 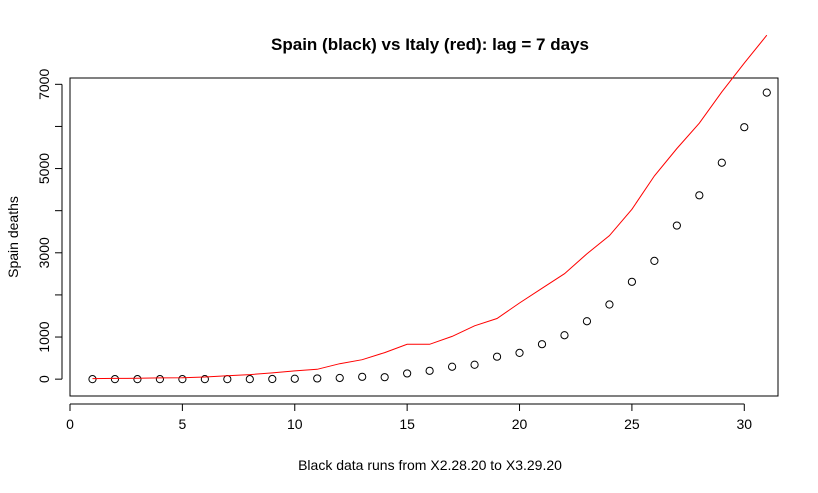 I want to click on x-tick-label: 10, so click(x=295, y=424).